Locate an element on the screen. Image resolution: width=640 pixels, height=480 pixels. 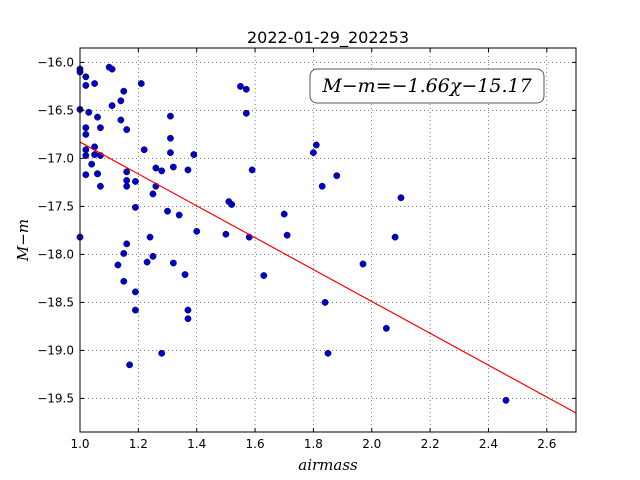
y-tick-label: −17.5 is located at coordinates (55, 206).